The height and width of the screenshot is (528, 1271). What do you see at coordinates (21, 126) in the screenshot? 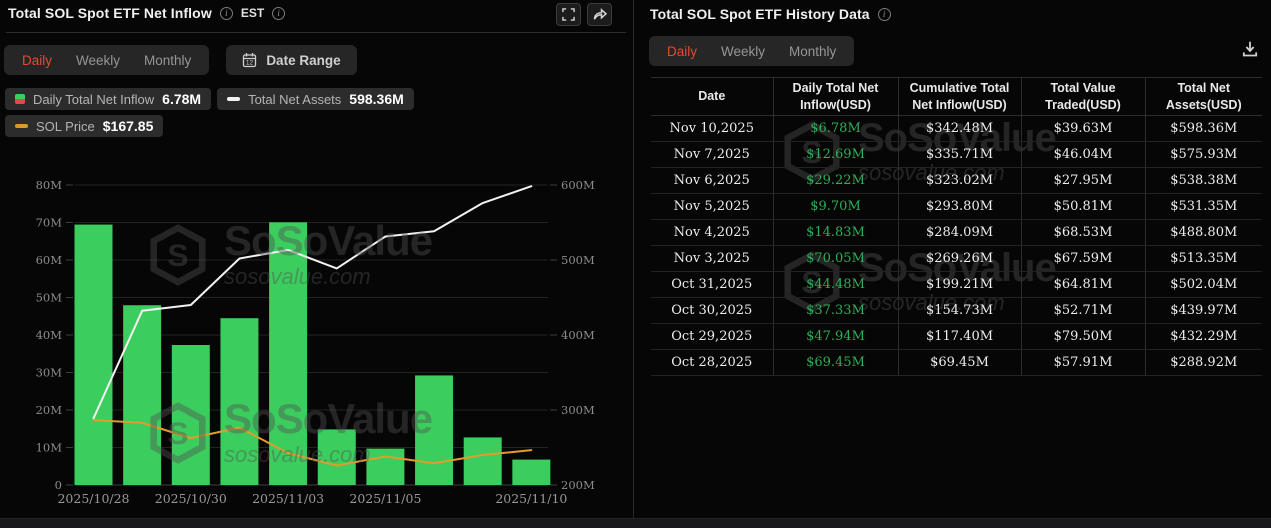
I see `orange-dash-icon` at bounding box center [21, 126].